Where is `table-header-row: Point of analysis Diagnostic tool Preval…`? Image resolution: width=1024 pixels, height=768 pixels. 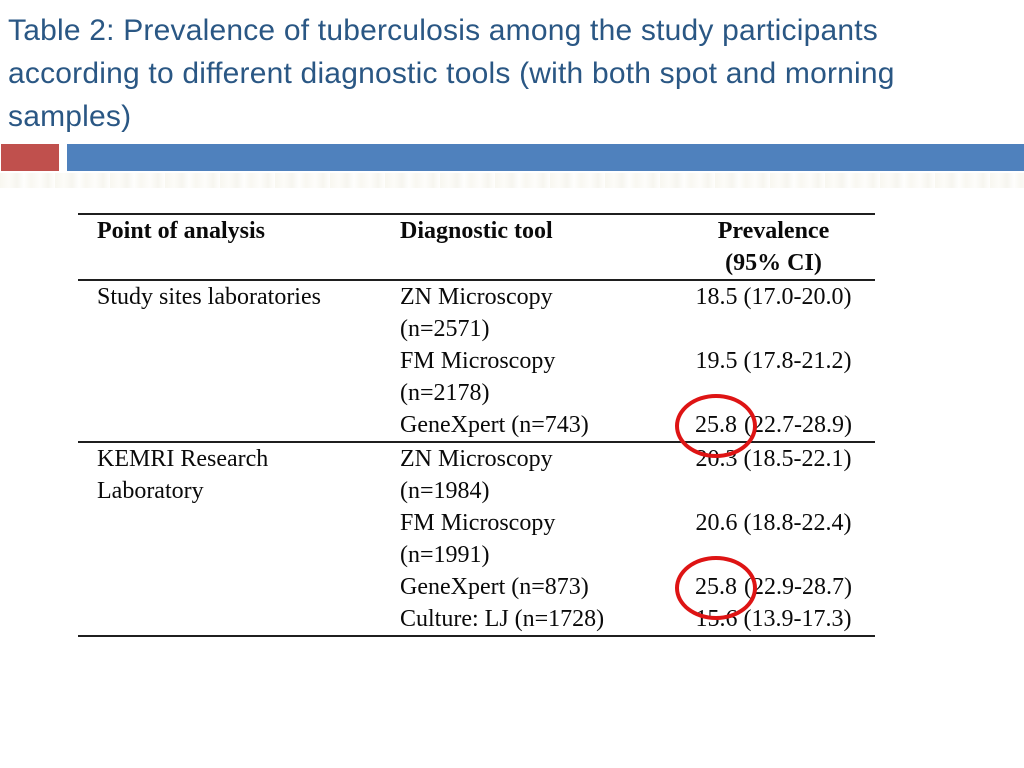
table-header-row: Point of analysis Diagnostic tool Preval… is located at coordinates (476, 248).